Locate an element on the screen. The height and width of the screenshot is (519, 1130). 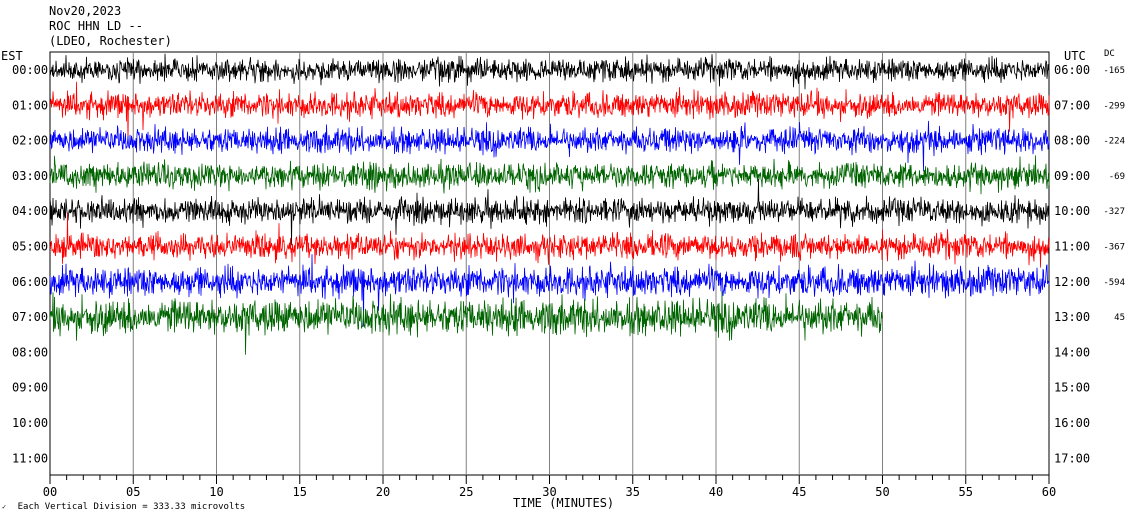
right-hour-label: 11:00 is located at coordinates (1072, 247).